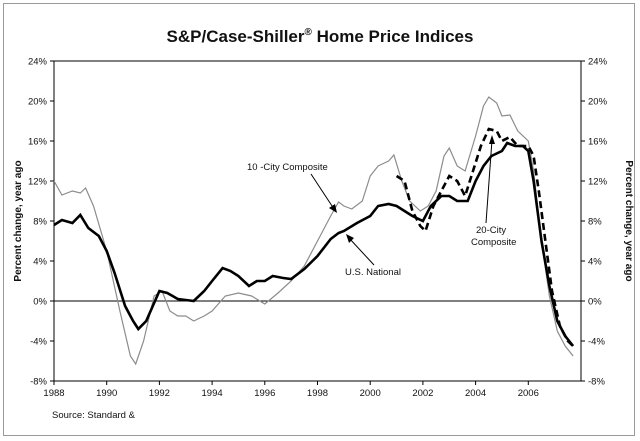  What do you see at coordinates (322, 191) in the screenshot?
I see `arrow-10-city-composite` at bounding box center [322, 191].